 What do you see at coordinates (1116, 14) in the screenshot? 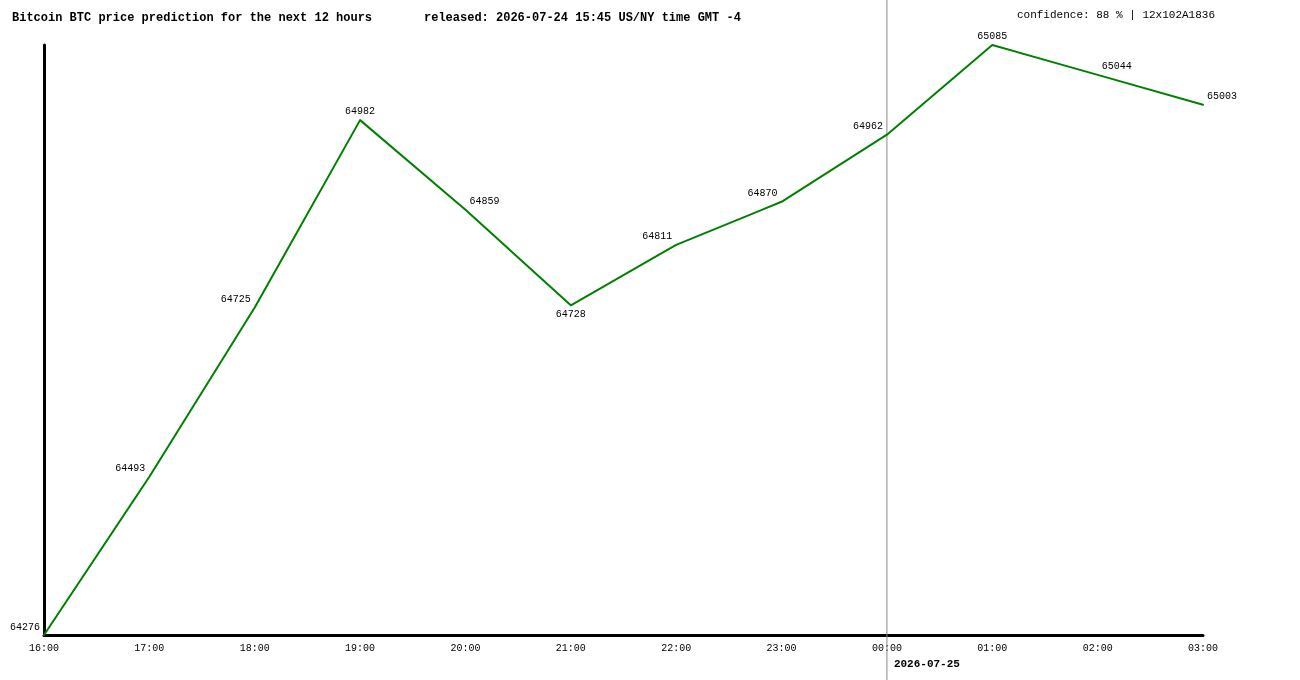
I see `text: confidence: 88 % | 12x102A1836` at bounding box center [1116, 14].